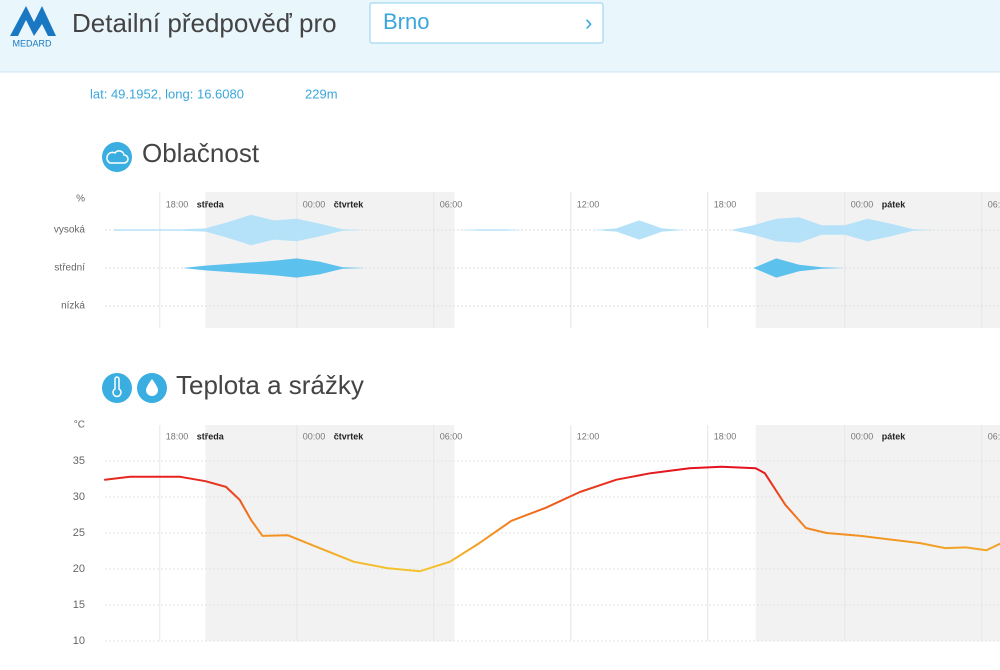 The width and height of the screenshot is (1000, 670). I want to click on section-title: Teplota a srážky, so click(270, 385).